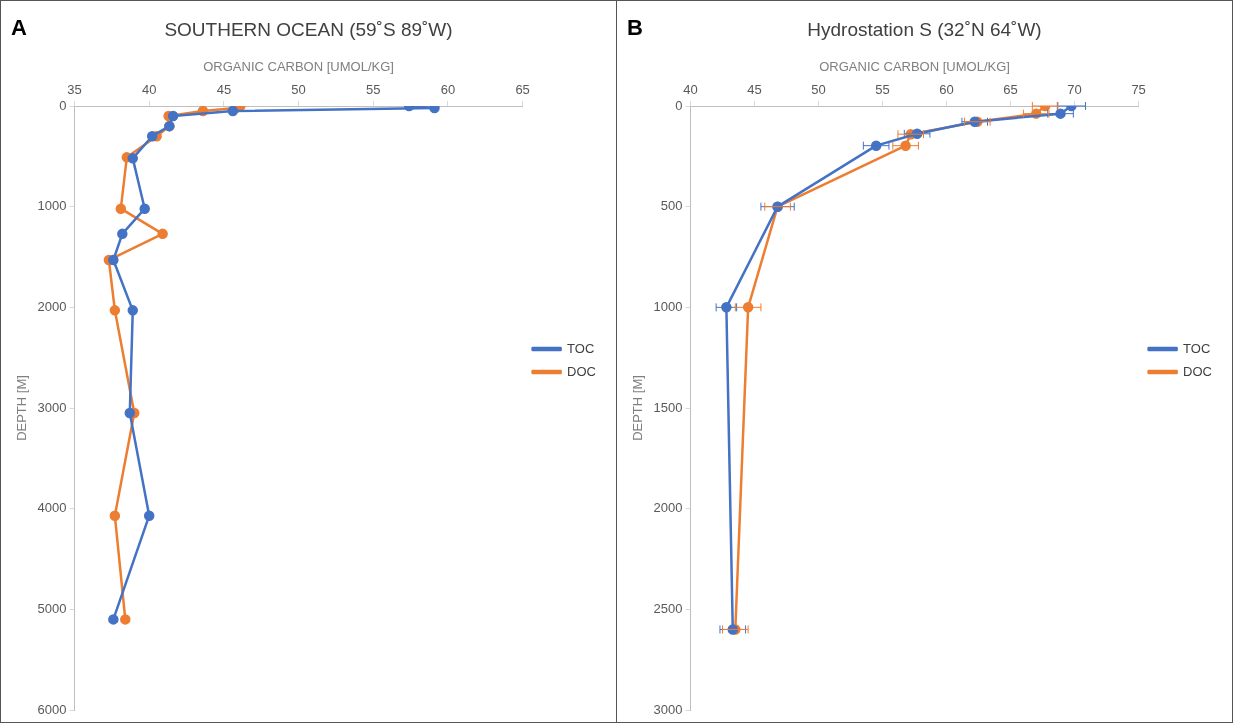  Describe the element at coordinates (1138, 89) in the screenshot. I see `x-tick-label: 75` at that location.